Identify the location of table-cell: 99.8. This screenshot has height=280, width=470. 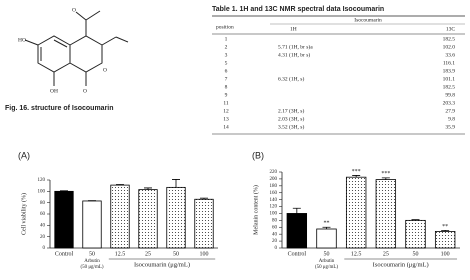
(450, 95).